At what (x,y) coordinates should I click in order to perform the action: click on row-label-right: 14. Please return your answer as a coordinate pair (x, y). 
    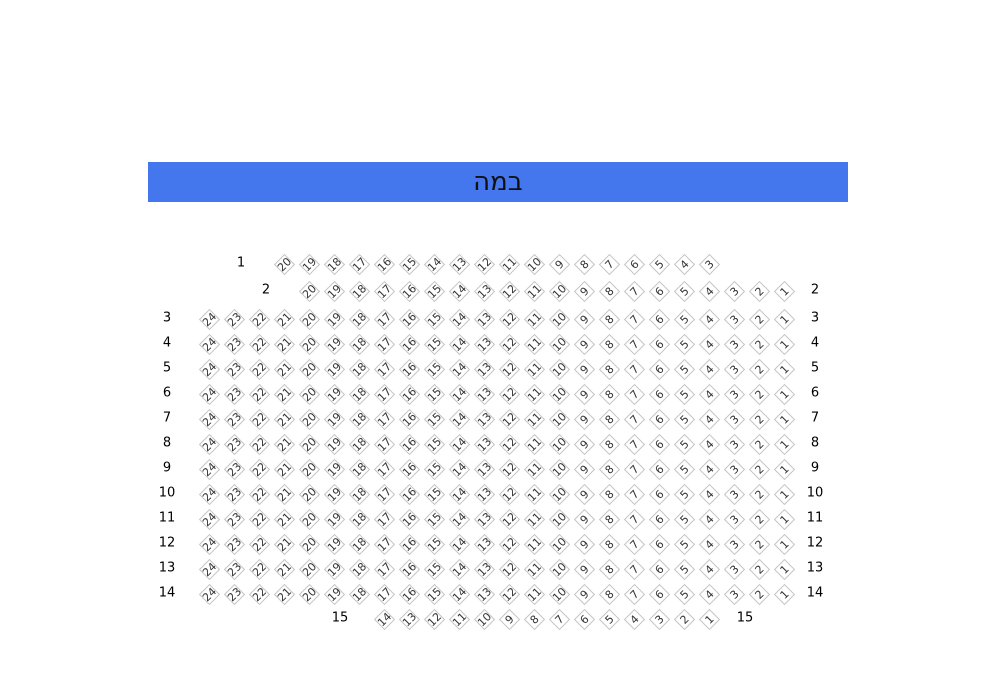
    Looking at the image, I should click on (815, 593).